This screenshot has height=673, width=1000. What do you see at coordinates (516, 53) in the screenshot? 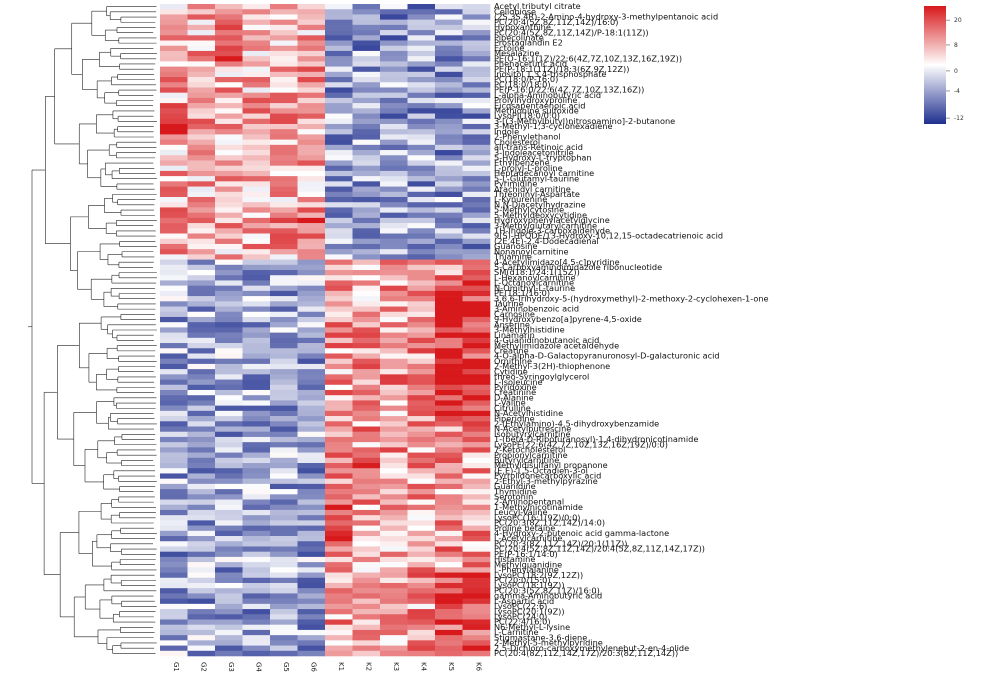
I see `row-label: Mesalazine` at bounding box center [516, 53].